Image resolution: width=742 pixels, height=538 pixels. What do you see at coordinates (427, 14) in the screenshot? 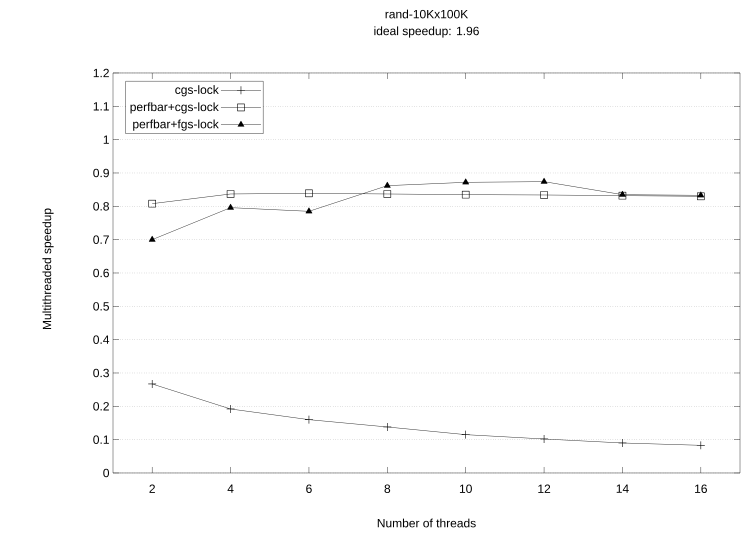
I see `chart-title: rand-10Kx100K` at bounding box center [427, 14].